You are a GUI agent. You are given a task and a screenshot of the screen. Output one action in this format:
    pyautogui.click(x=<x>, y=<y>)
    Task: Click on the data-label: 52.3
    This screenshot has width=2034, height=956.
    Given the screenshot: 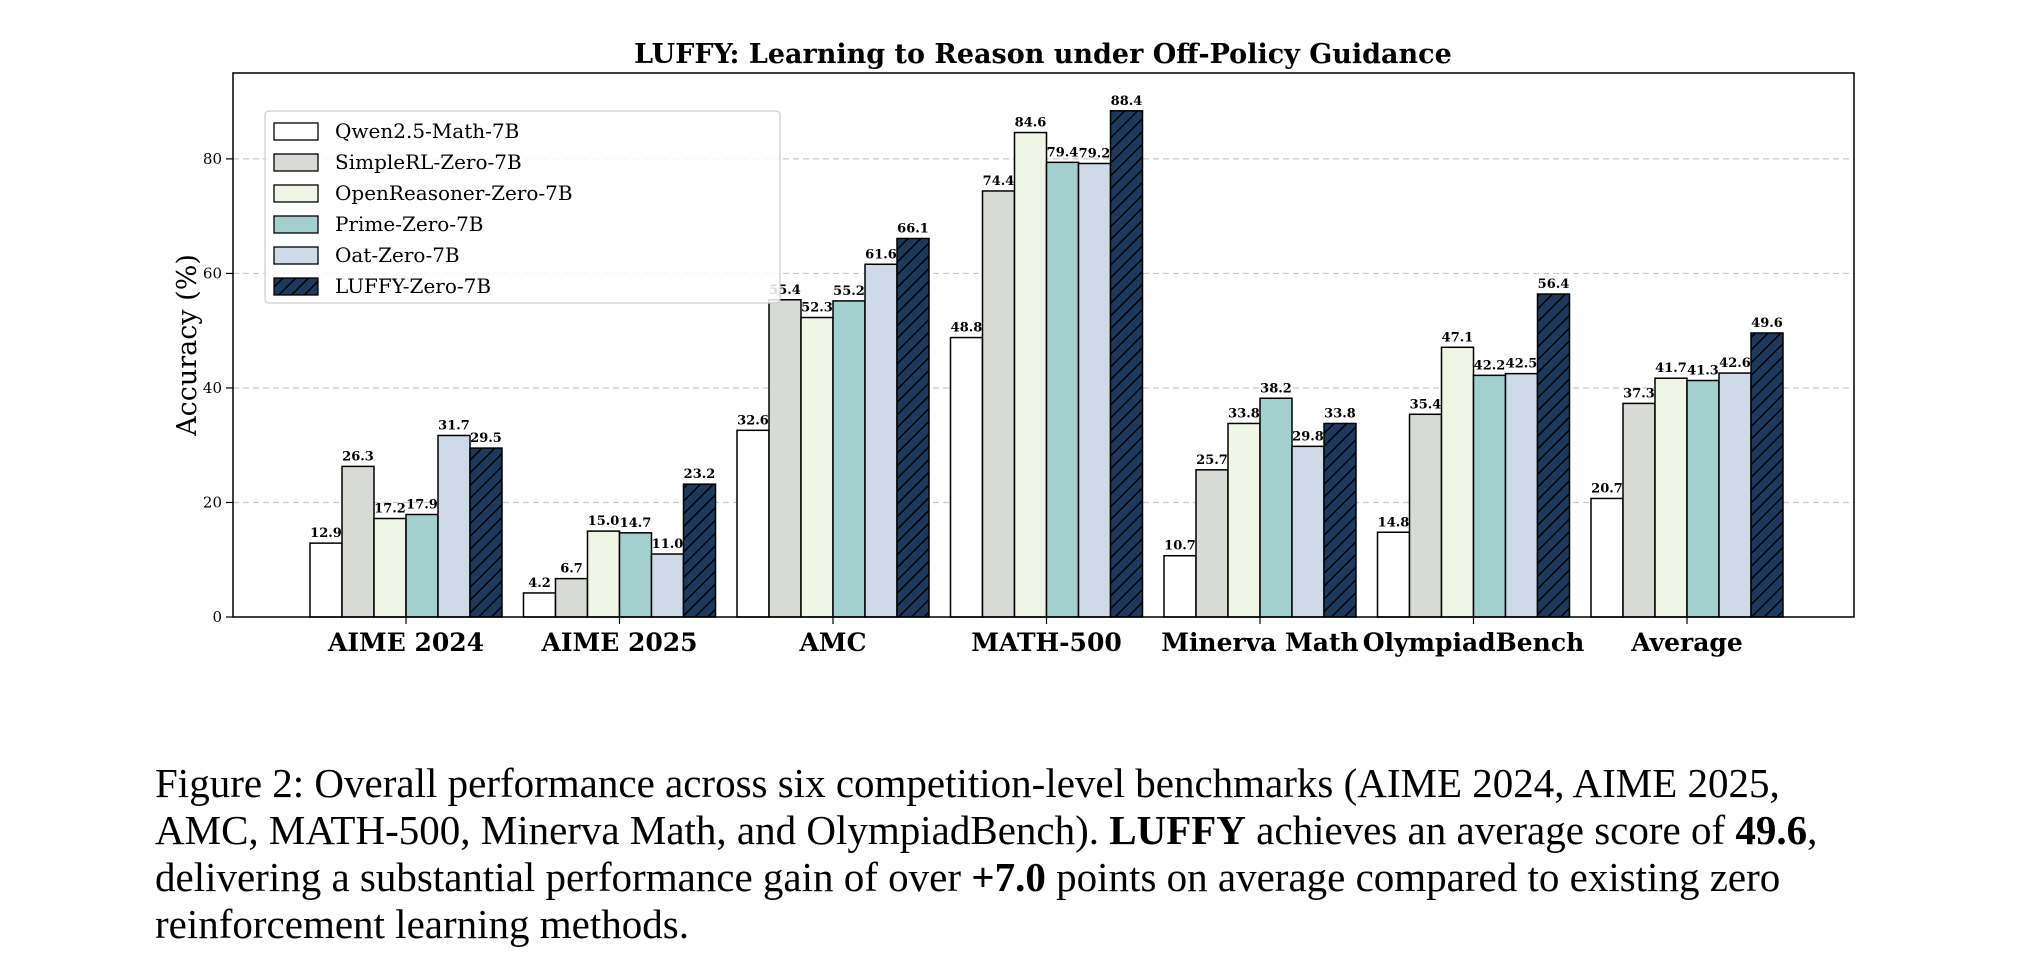 What is the action you would take?
    pyautogui.click(x=817, y=308)
    